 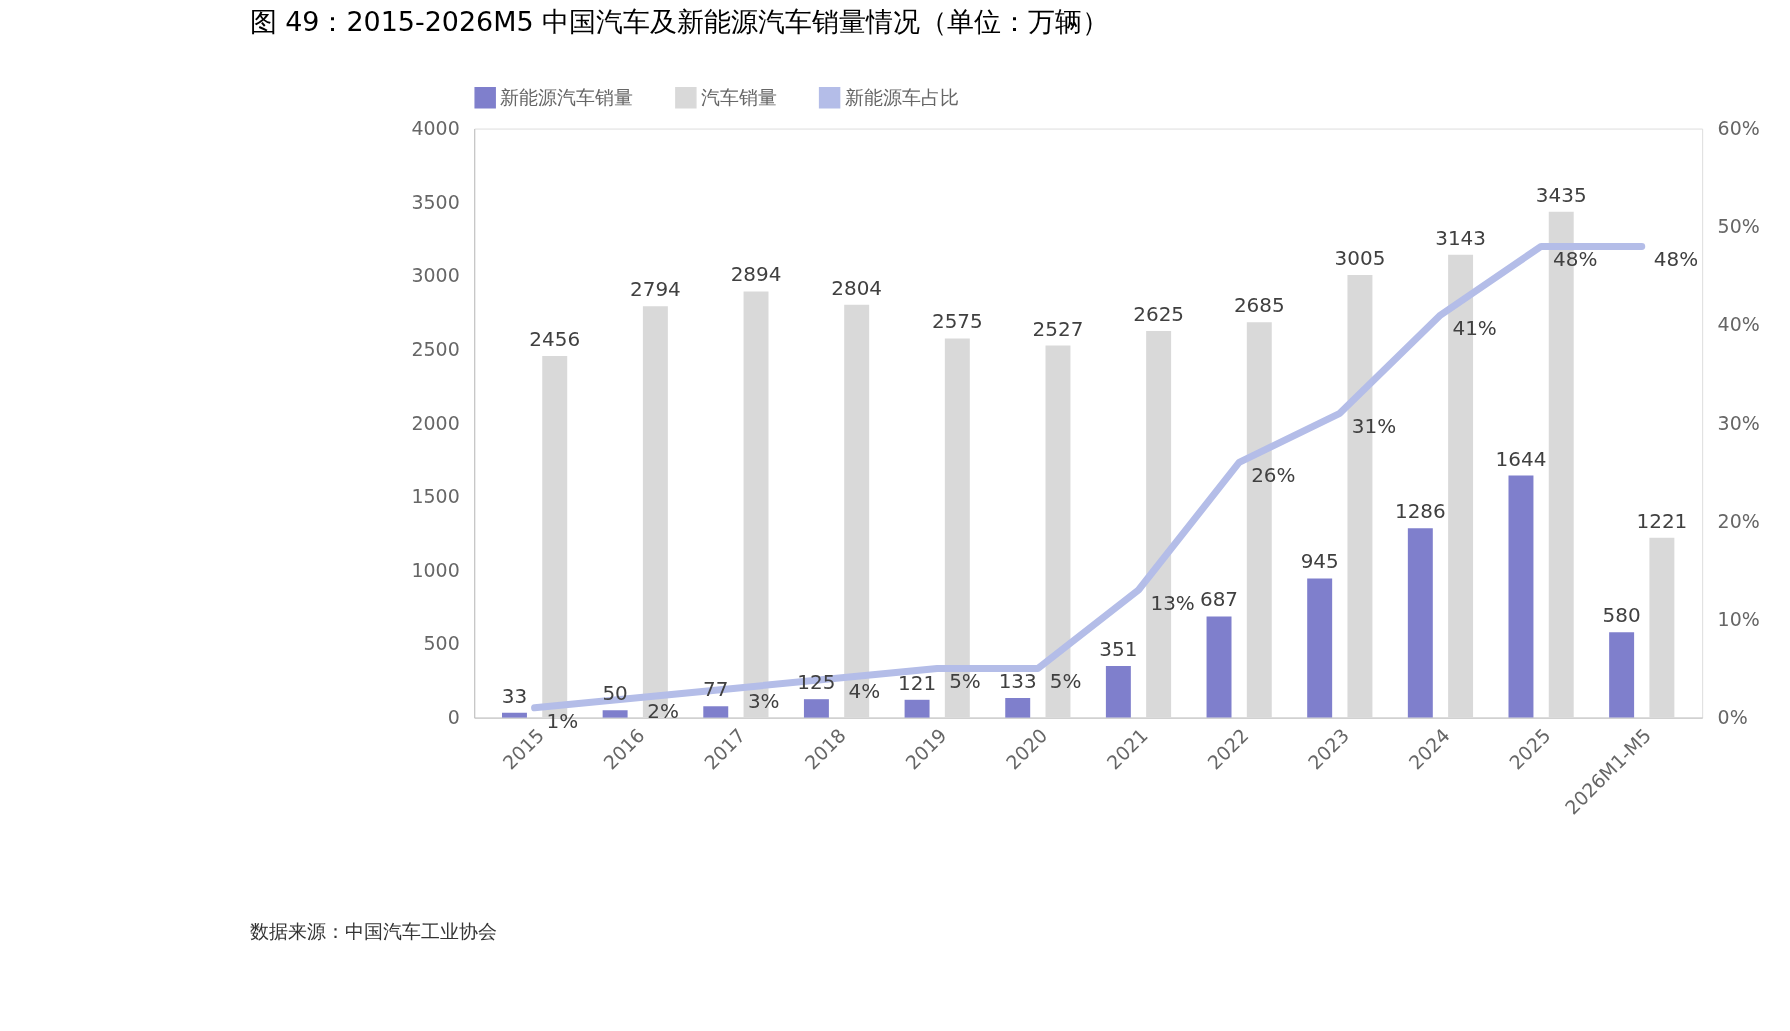 I want to click on data-label: 2527, so click(x=1058, y=328).